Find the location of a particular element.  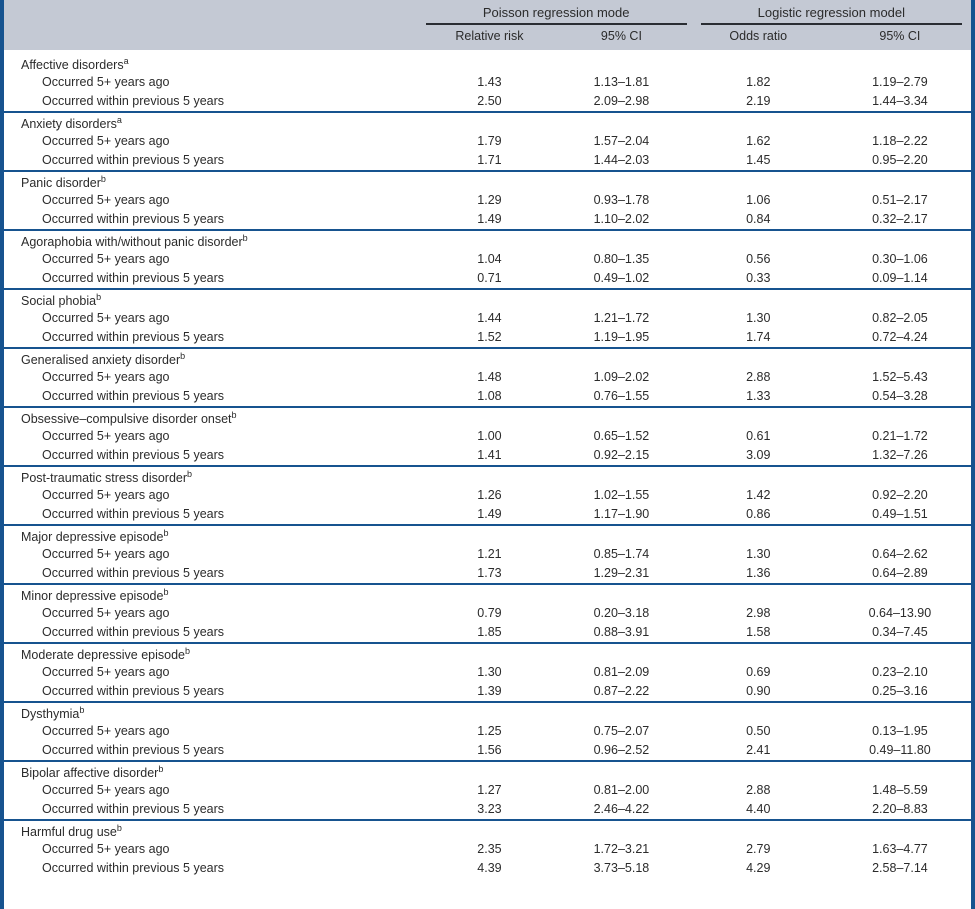

section-title-cell: Bipolar affective disorderb is located at coordinates (487, 770).